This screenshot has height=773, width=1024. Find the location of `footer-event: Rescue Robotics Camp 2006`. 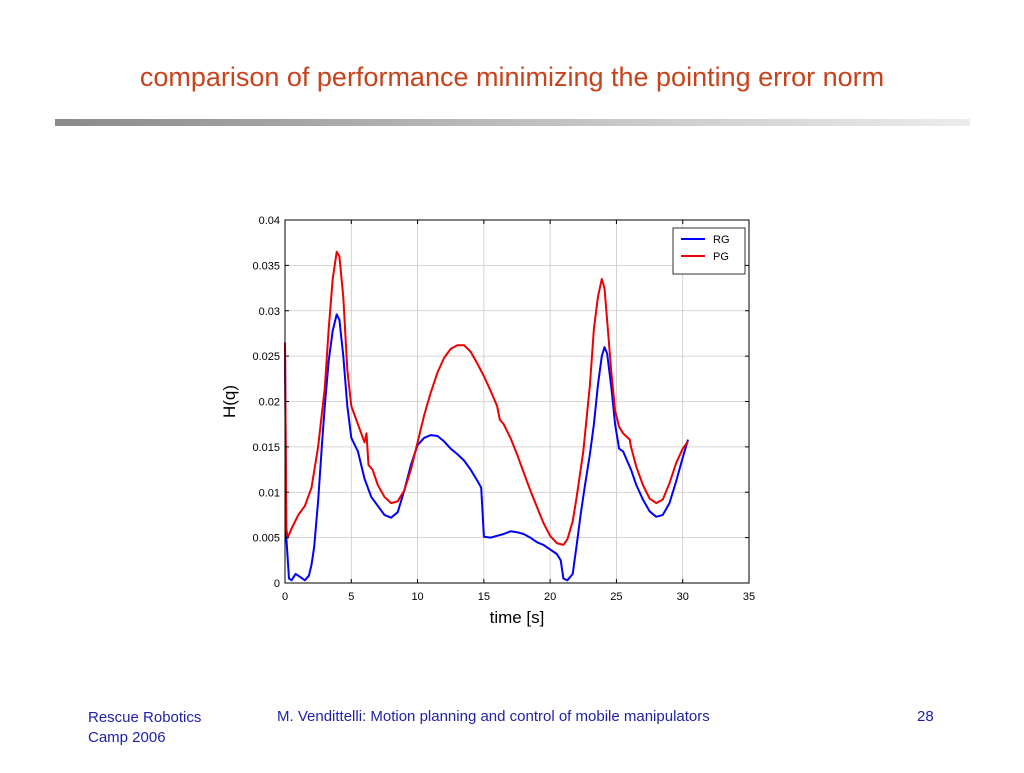

footer-event: Rescue Robotics Camp 2006 is located at coordinates (145, 727).